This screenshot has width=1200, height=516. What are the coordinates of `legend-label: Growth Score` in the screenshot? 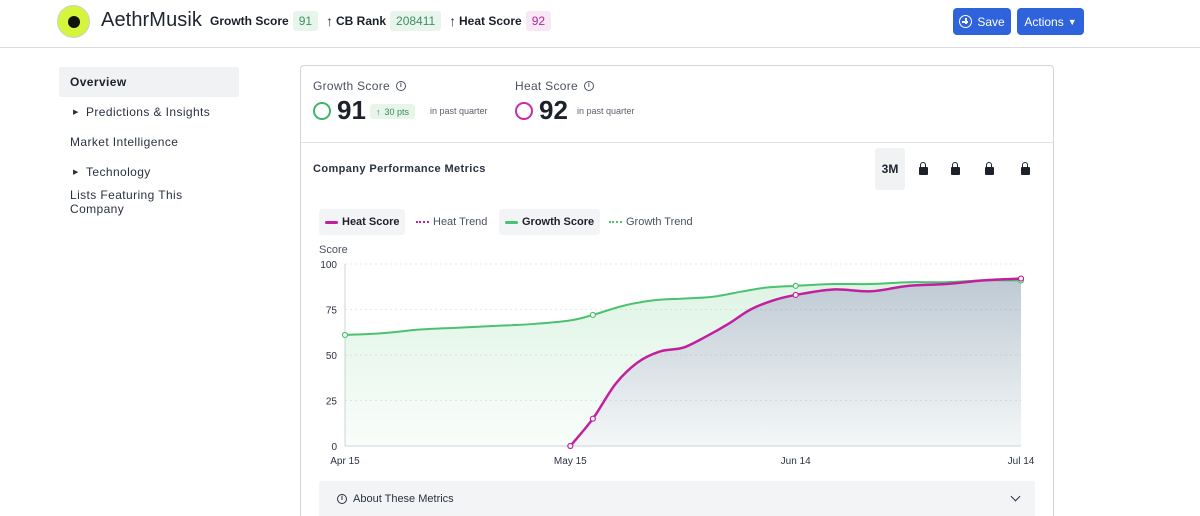 It's located at (558, 222).